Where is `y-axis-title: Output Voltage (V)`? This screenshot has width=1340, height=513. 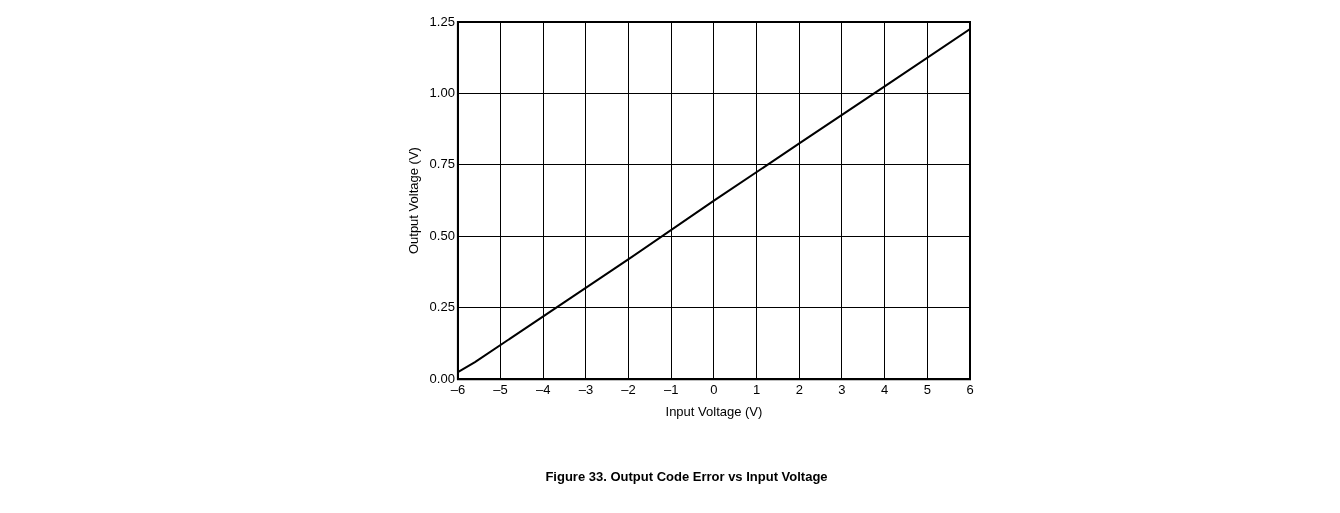 y-axis-title: Output Voltage (V) is located at coordinates (414, 201).